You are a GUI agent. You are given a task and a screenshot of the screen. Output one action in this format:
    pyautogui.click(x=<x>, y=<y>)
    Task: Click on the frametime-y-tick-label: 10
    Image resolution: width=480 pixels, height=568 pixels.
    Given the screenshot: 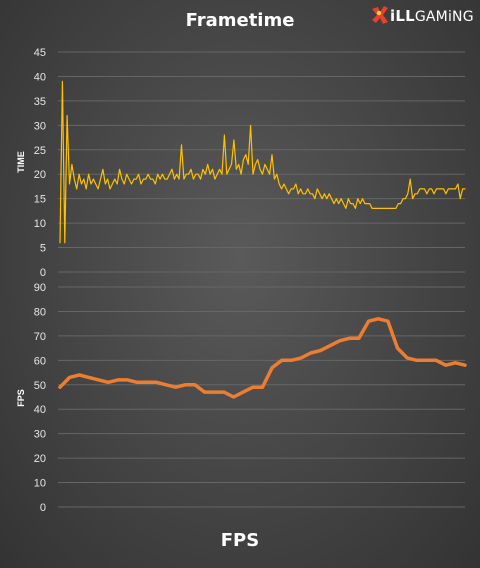 What is the action you would take?
    pyautogui.click(x=40, y=224)
    